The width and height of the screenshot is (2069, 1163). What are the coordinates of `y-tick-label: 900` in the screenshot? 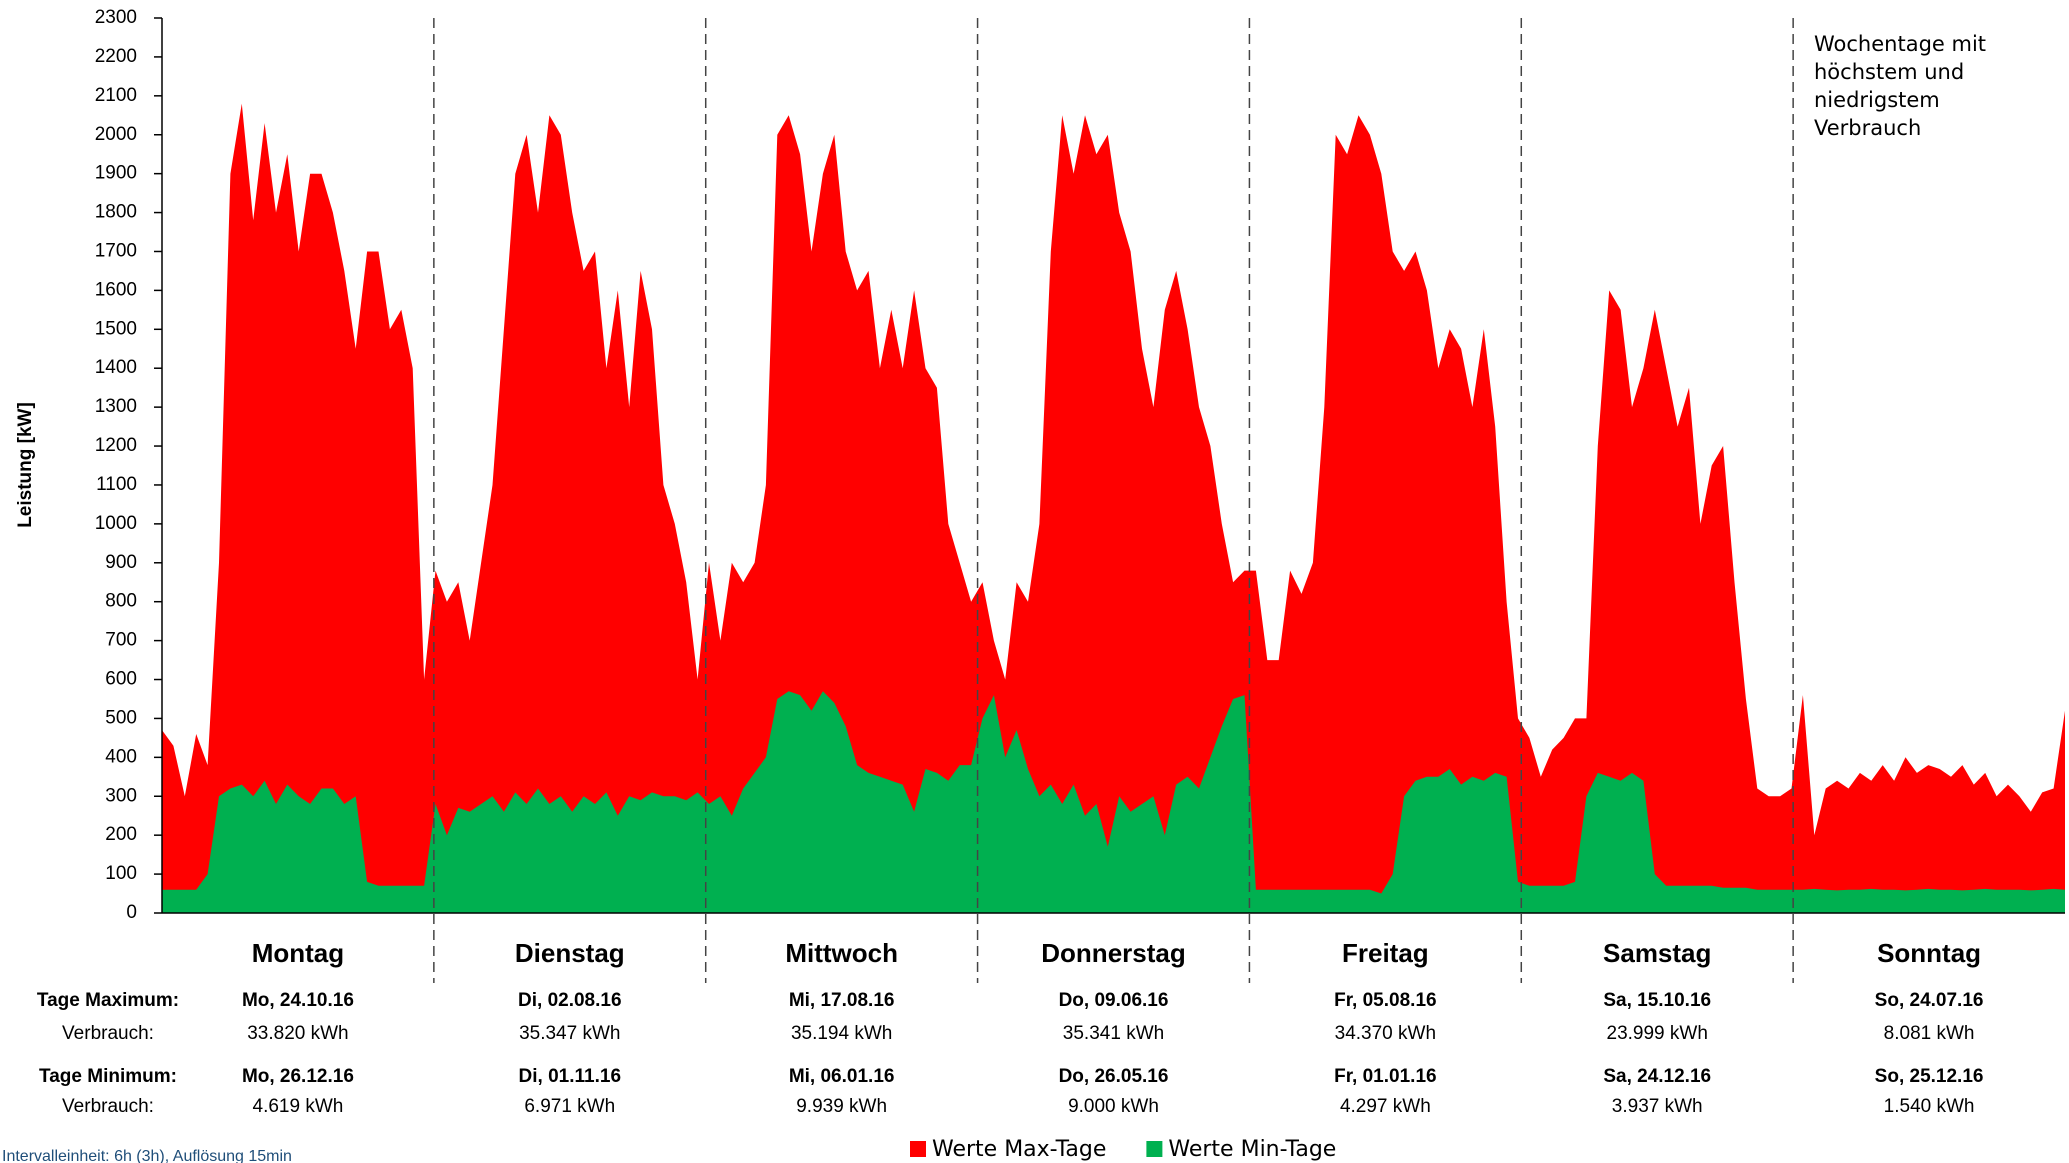 It's located at (121, 562).